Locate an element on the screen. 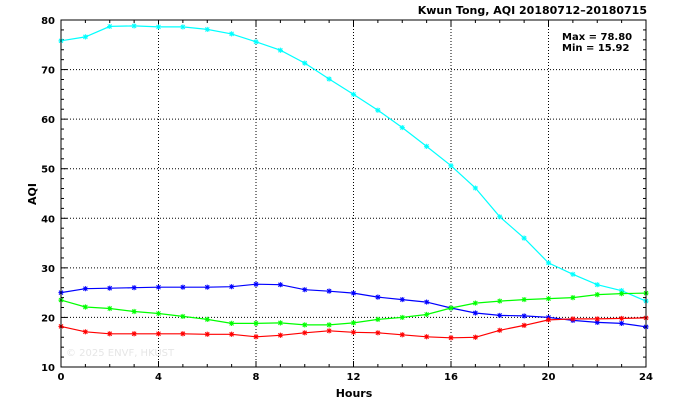  y-tick-label: 20 is located at coordinates (48, 318).